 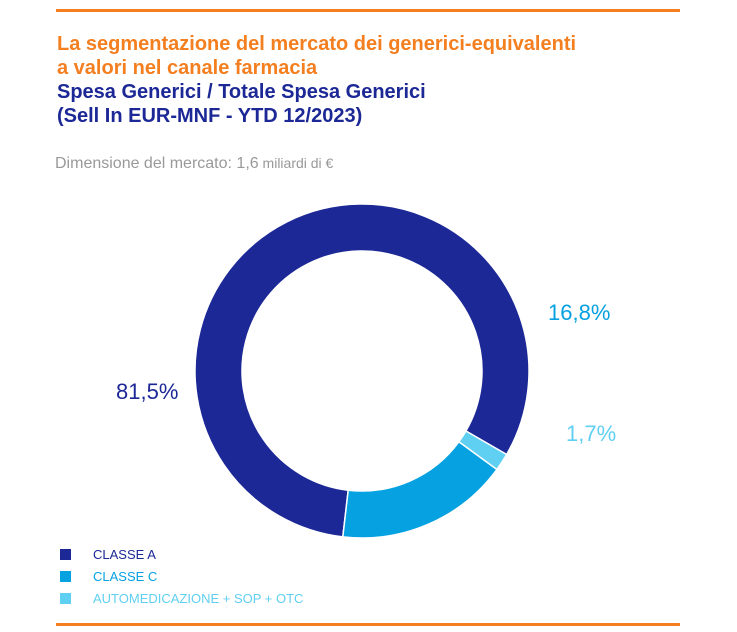 What do you see at coordinates (181, 554) in the screenshot?
I see `legend-item-classe-a: CLASSE A` at bounding box center [181, 554].